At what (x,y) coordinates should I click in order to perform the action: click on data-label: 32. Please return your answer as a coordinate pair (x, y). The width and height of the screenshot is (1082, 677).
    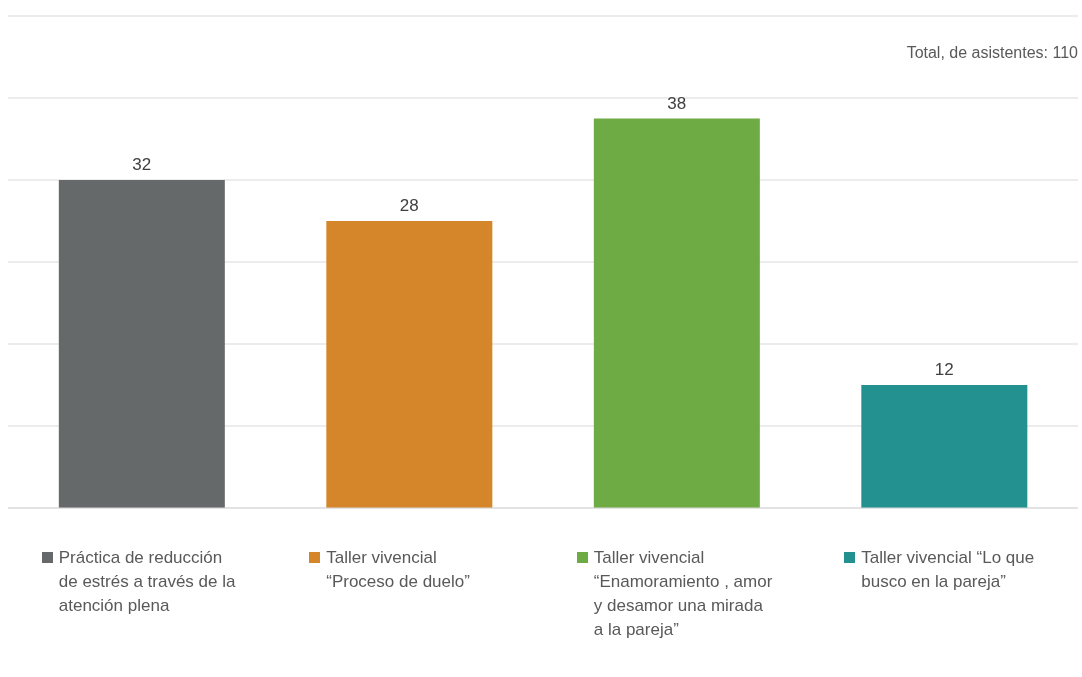
    Looking at the image, I should click on (142, 164).